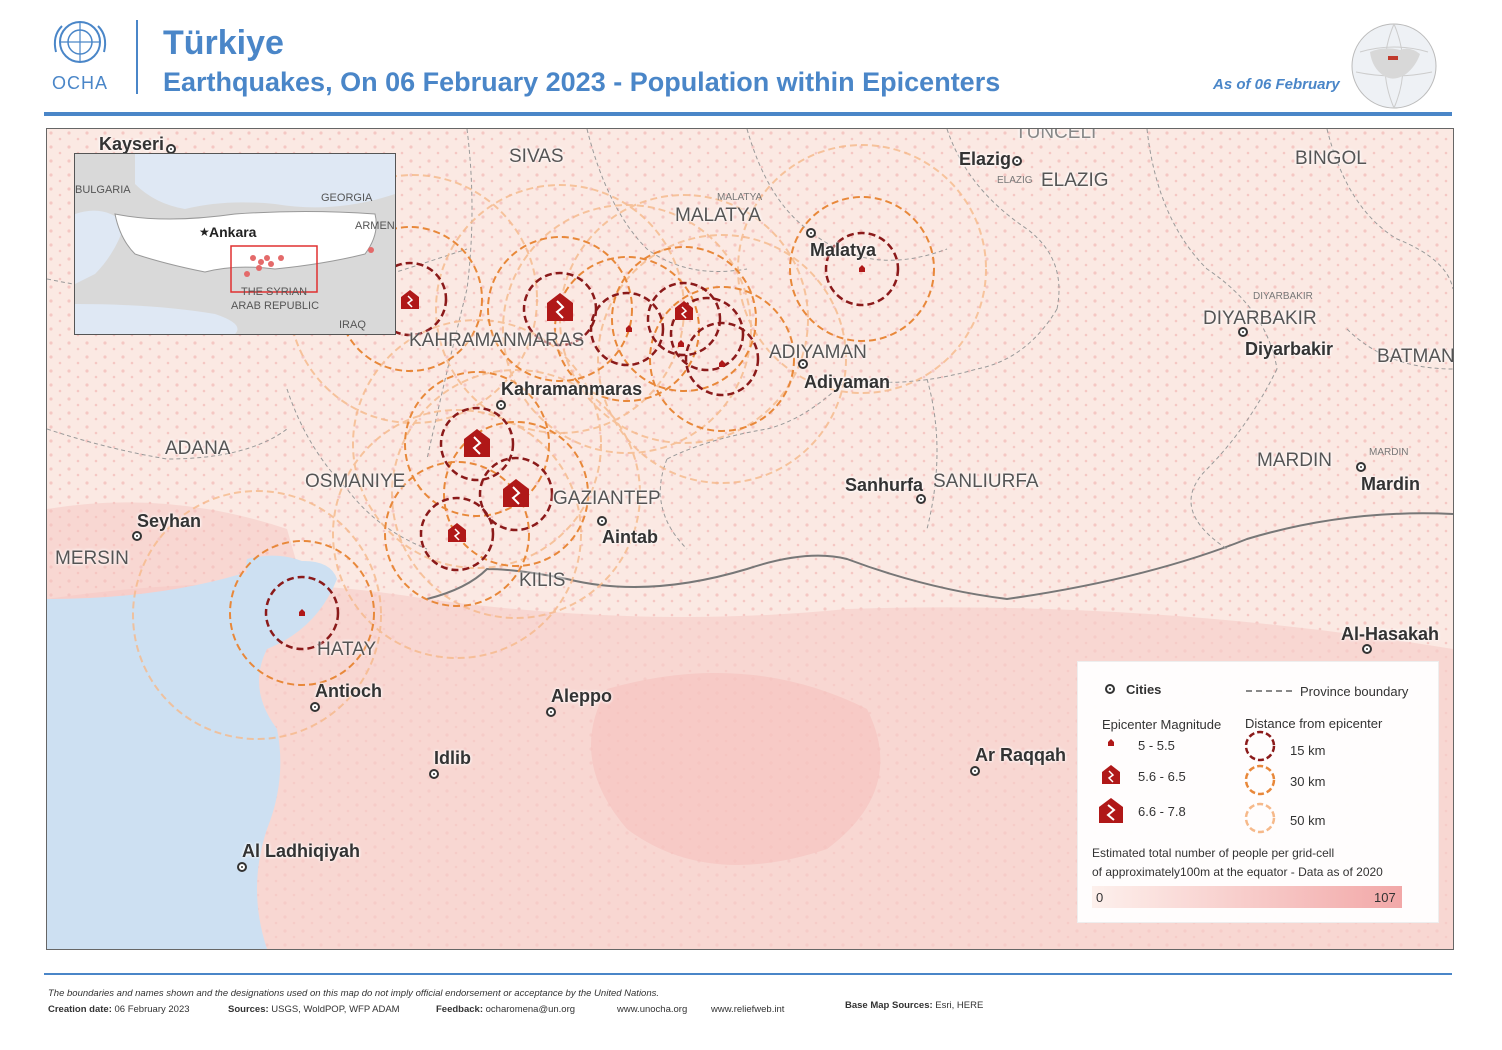  Describe the element at coordinates (572, 389) in the screenshot. I see `city-label: Kahramanmaras` at that location.